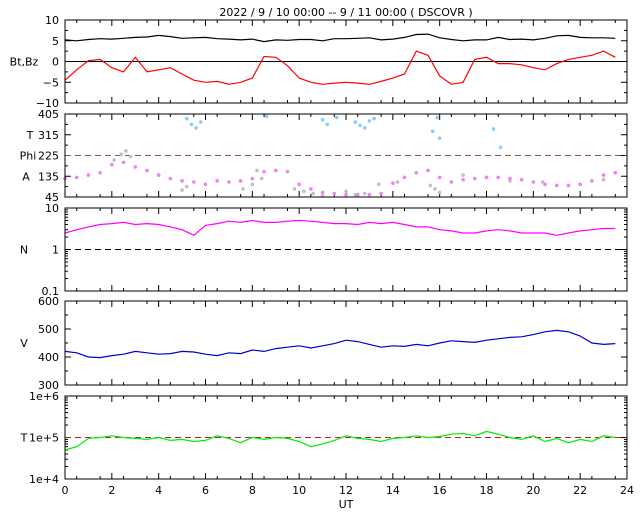 The width and height of the screenshot is (640, 516). What do you see at coordinates (44, 479) in the screenshot?
I see `y-tick-label: 1e+4` at bounding box center [44, 479].